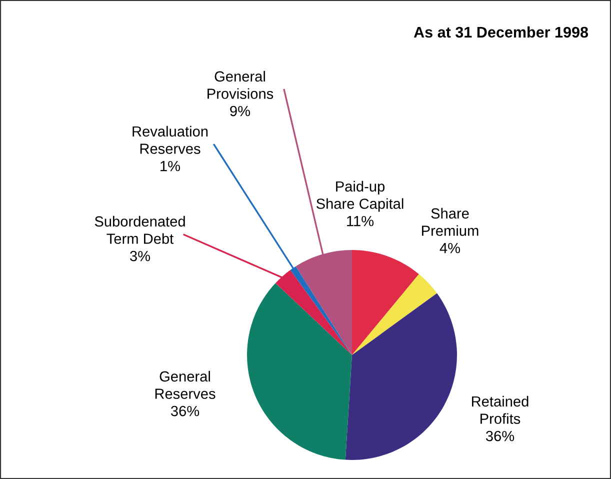  What do you see at coordinates (450, 248) in the screenshot?
I see `data-label: 4%` at bounding box center [450, 248].